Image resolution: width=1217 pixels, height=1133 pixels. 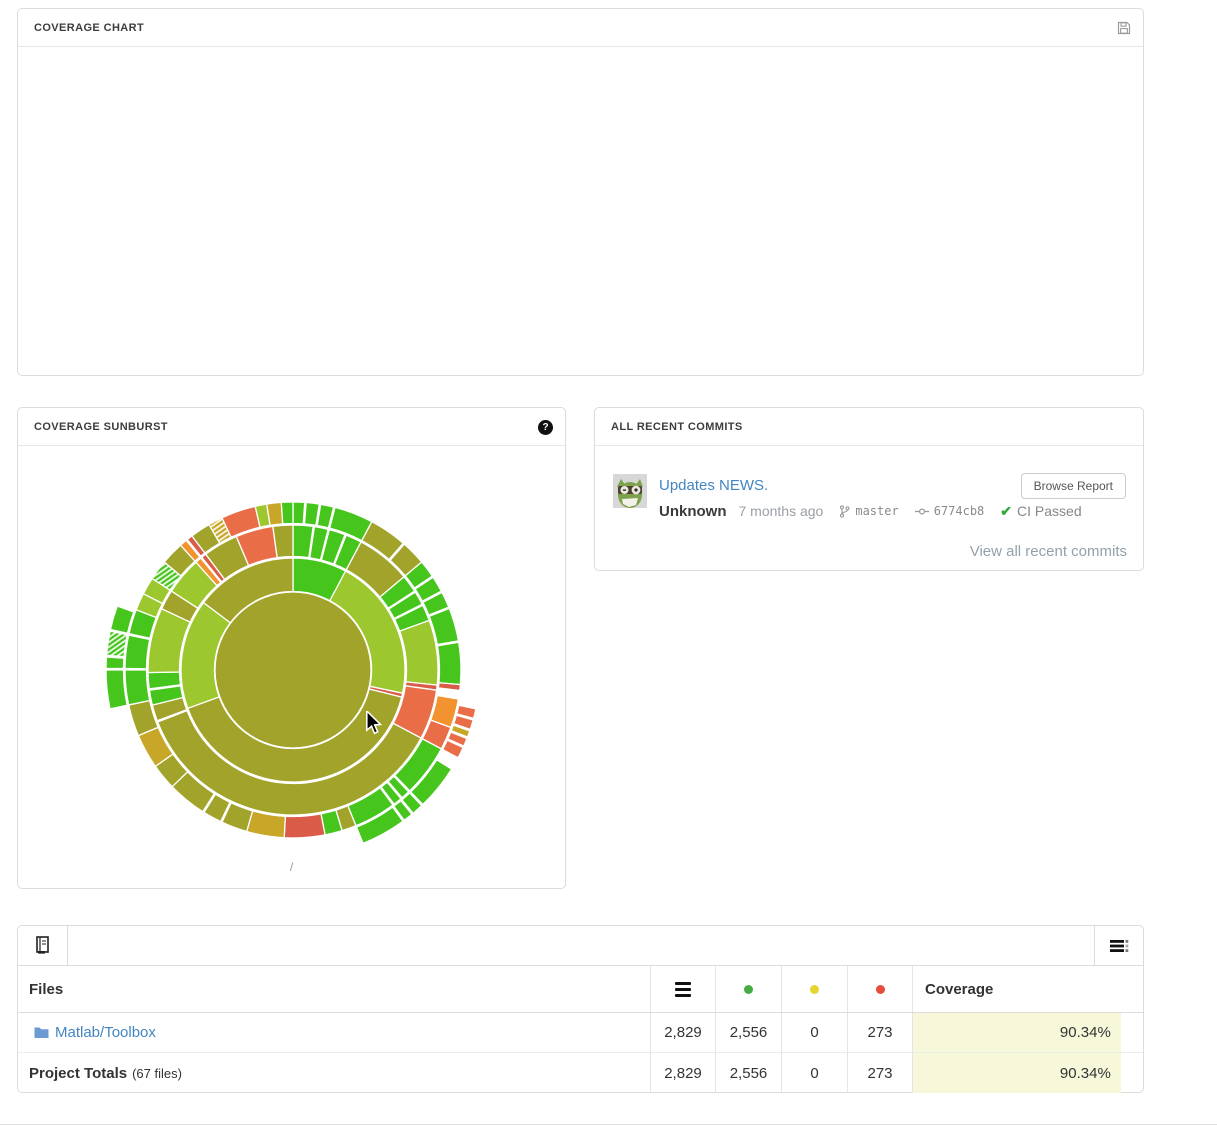 I want to click on totals-name-cell: Project Totals (67 files), so click(x=334, y=1073).